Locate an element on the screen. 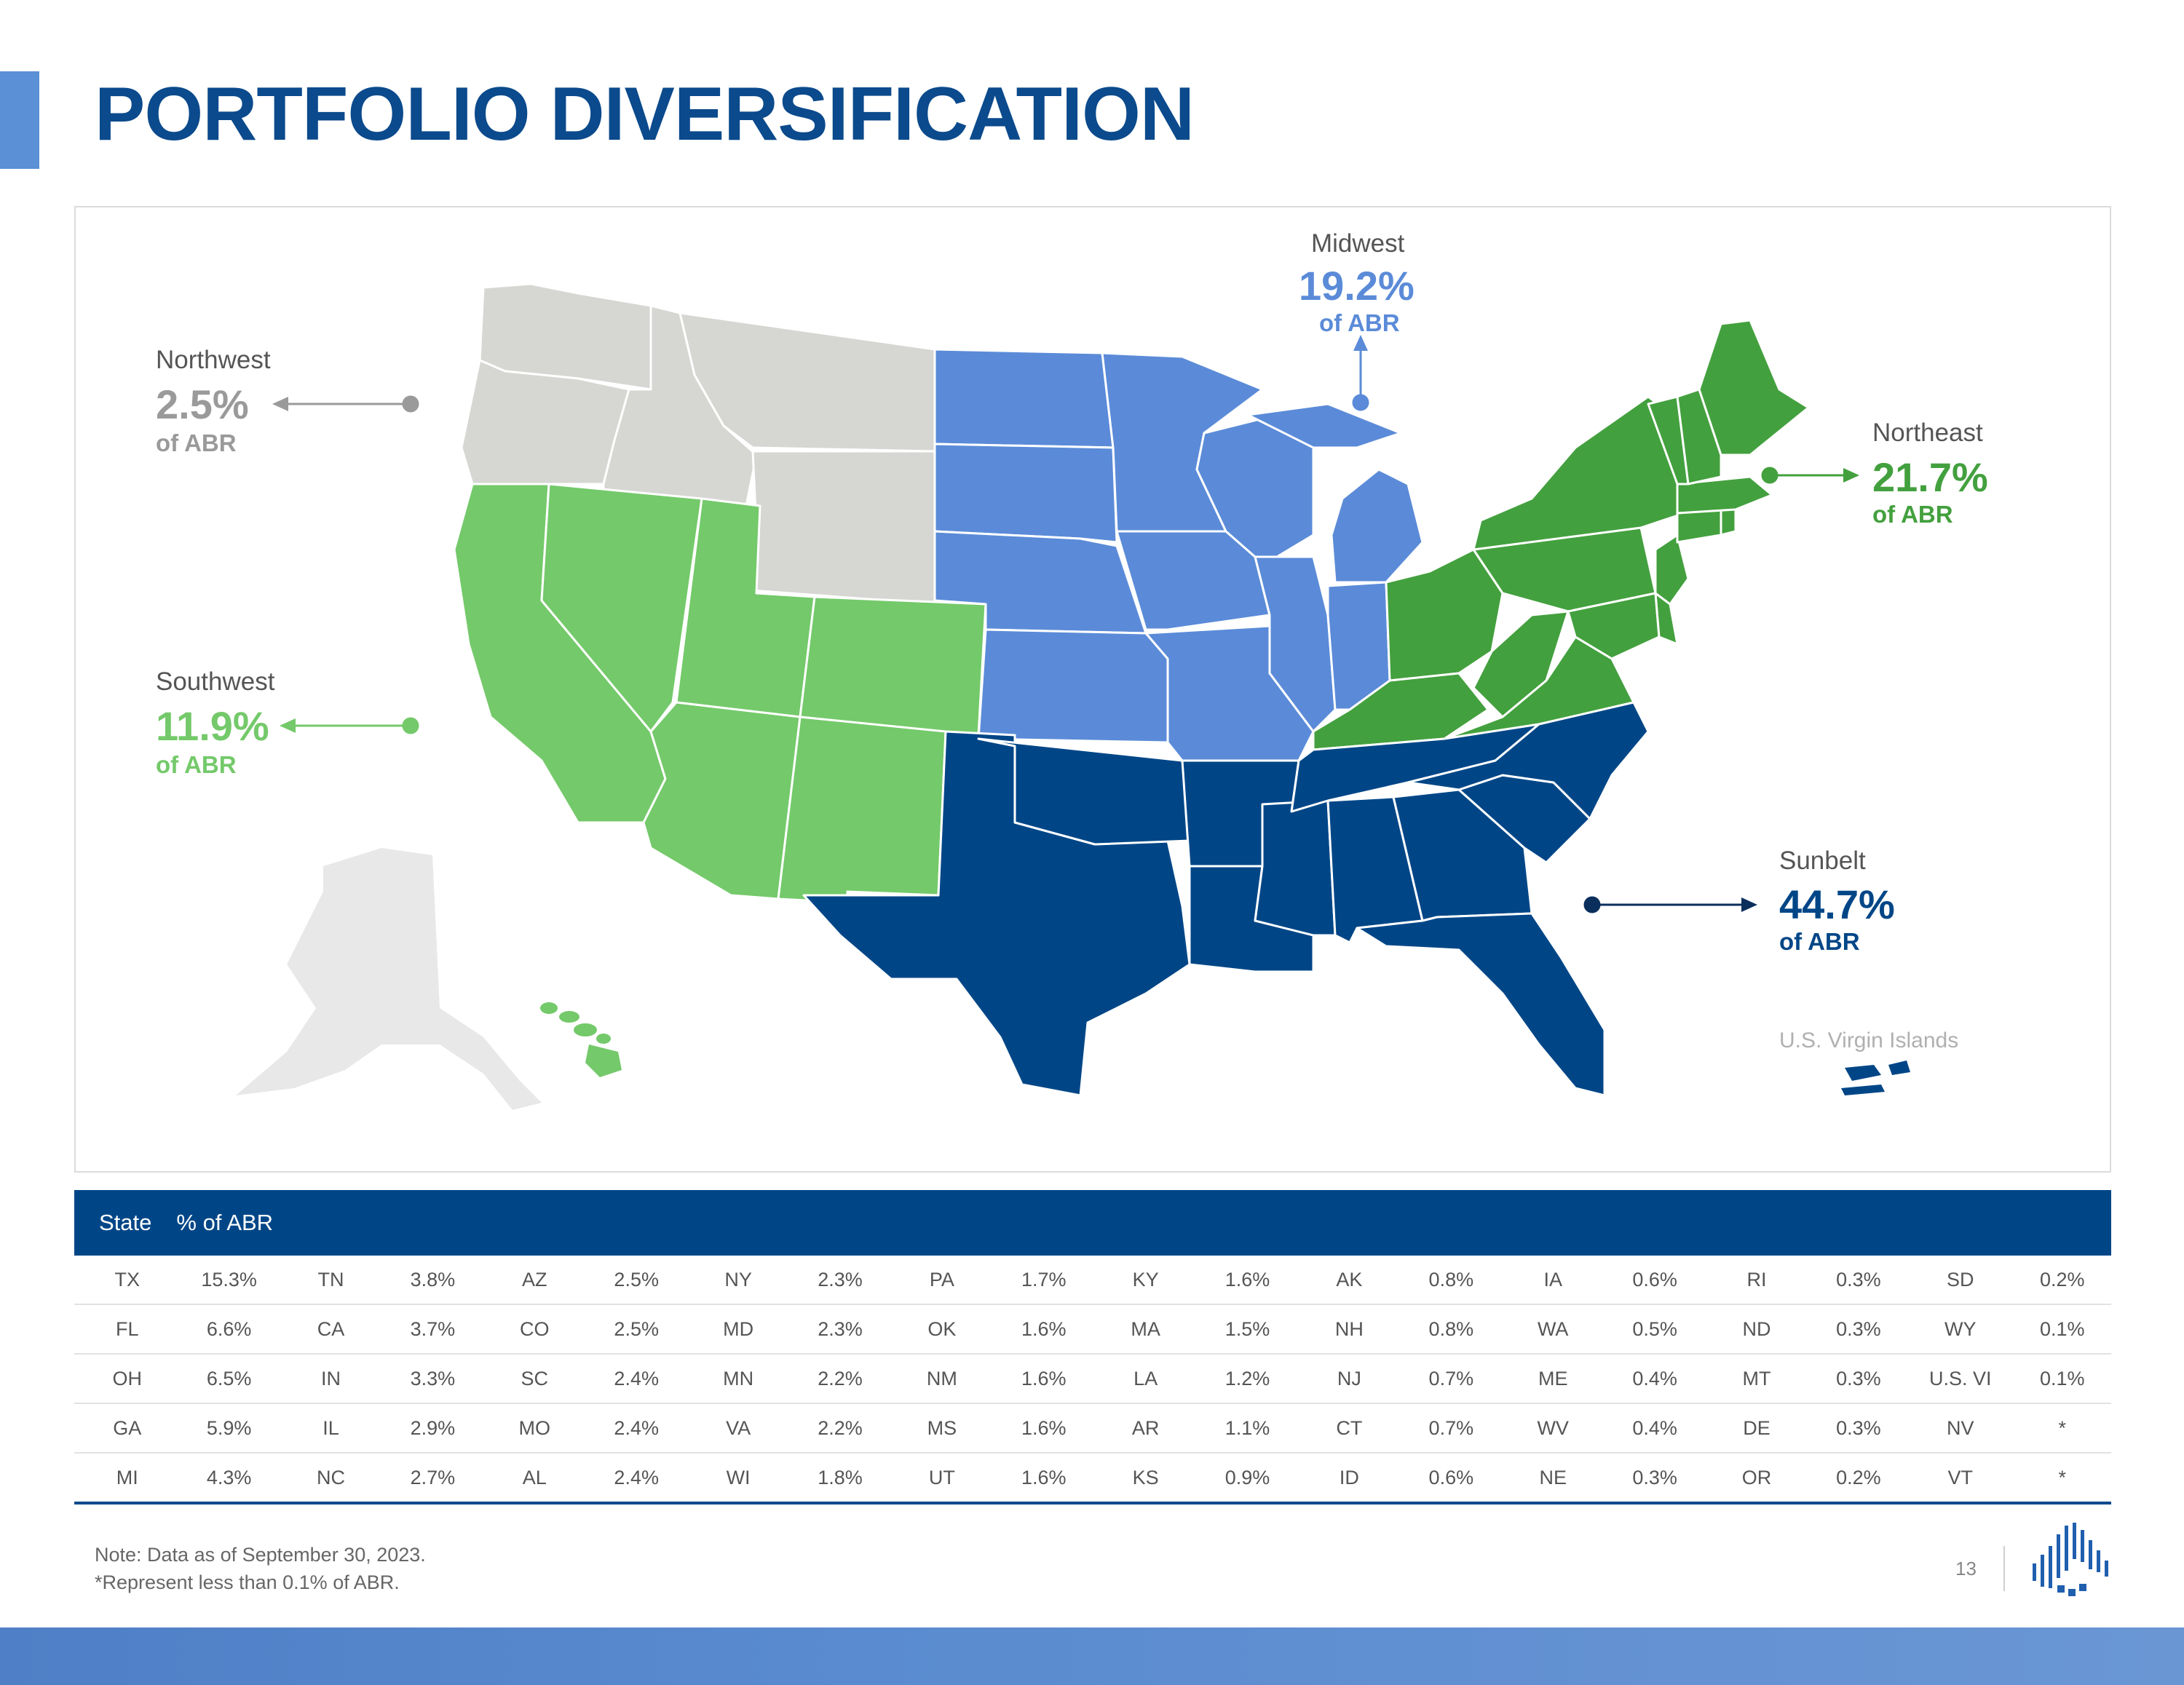 This screenshot has width=2184, height=1685. sunbelt-label: Sunbelt is located at coordinates (1822, 861).